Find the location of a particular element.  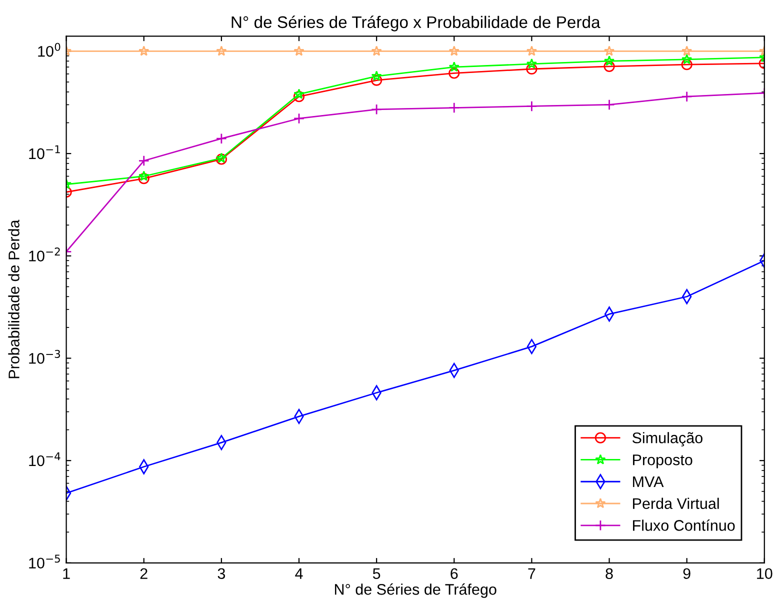

legend-label: Proposto is located at coordinates (662, 461).